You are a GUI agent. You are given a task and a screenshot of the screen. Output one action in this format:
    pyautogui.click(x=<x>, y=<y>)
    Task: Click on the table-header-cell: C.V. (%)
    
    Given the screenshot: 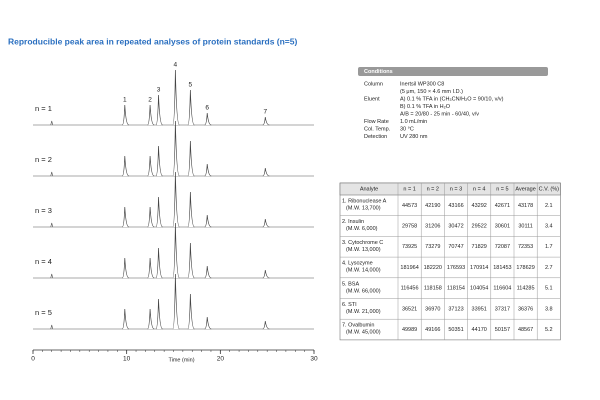 What is the action you would take?
    pyautogui.click(x=549, y=189)
    